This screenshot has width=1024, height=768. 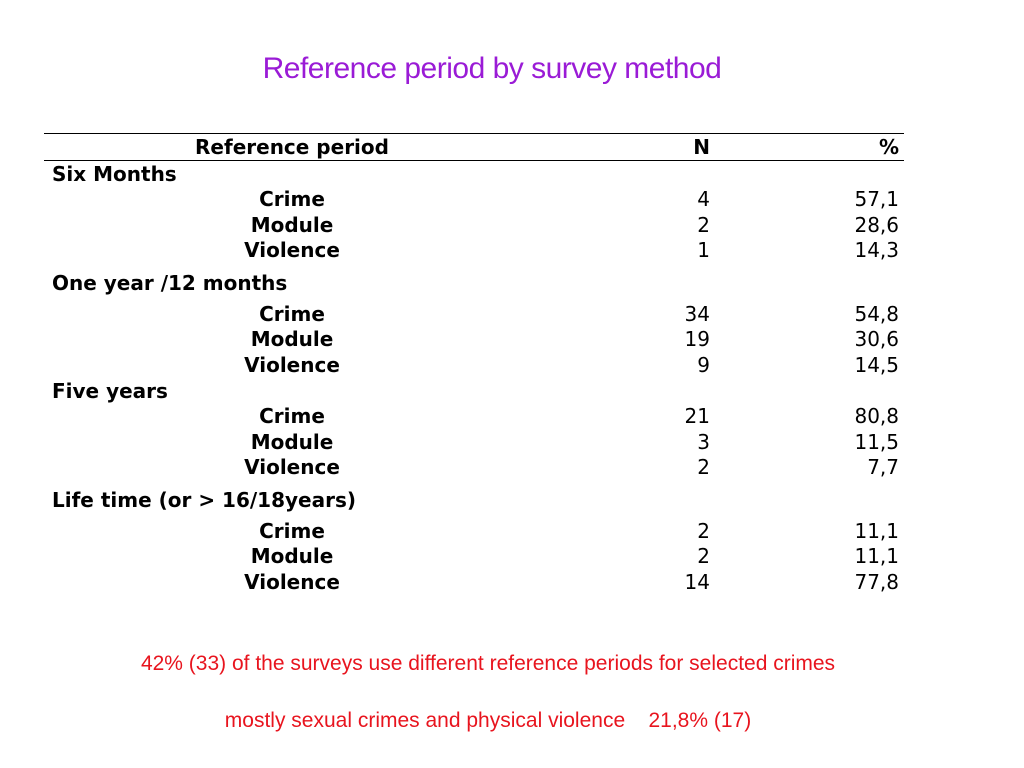 What do you see at coordinates (703, 441) in the screenshot?
I see `row-n: 3` at bounding box center [703, 441].